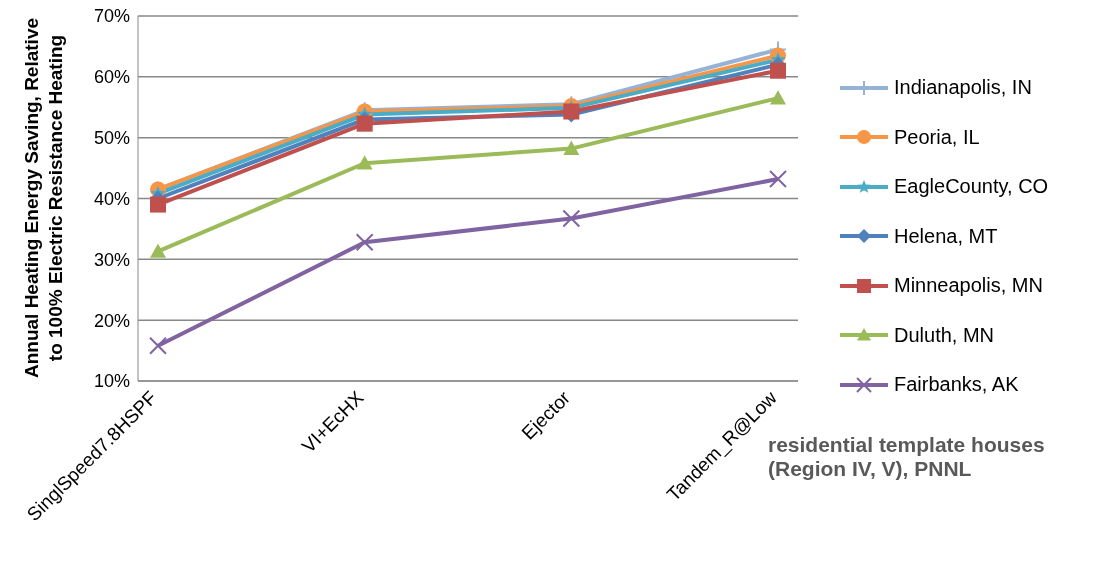  Describe the element at coordinates (946, 236) in the screenshot. I see `legend-label: Helena, MT` at that location.